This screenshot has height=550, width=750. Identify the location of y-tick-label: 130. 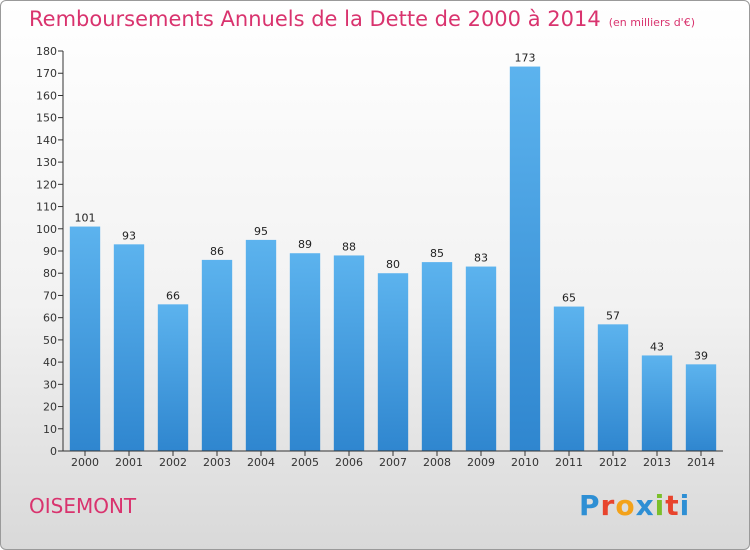
(46, 162).